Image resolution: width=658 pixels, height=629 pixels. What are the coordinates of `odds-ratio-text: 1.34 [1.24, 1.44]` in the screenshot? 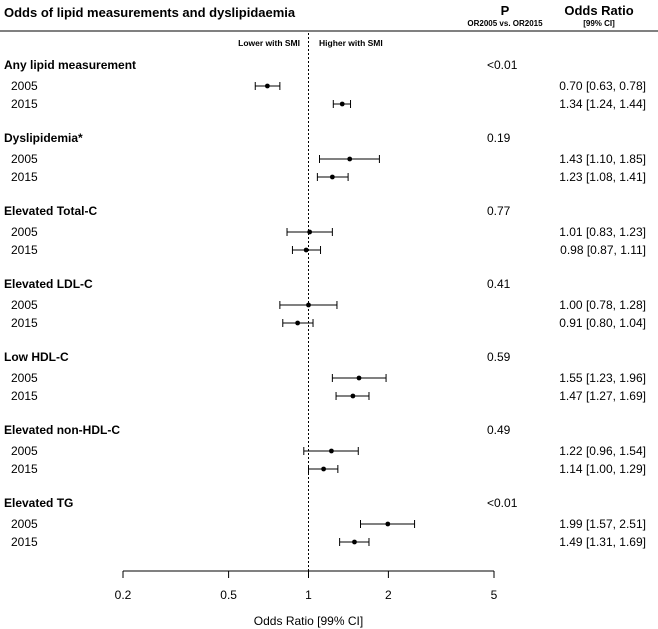 It's located at (602, 104).